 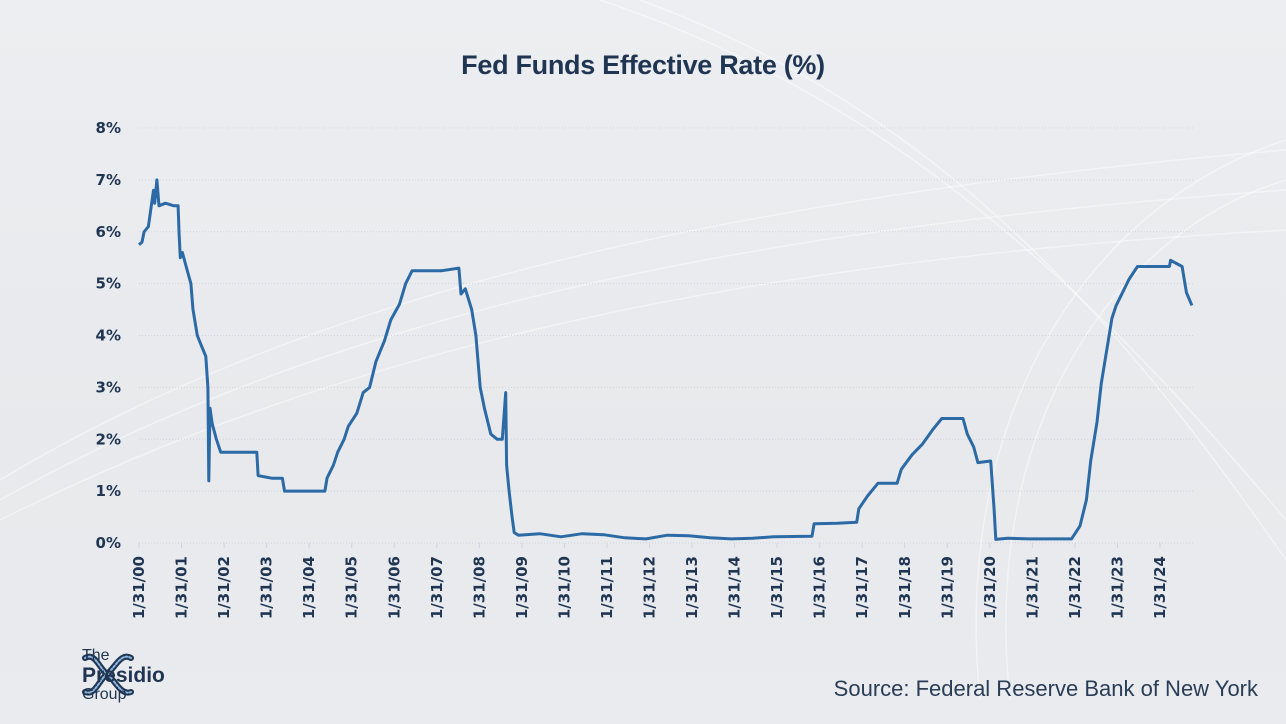 I want to click on x-tick-label: 1/31/08, so click(x=479, y=587).